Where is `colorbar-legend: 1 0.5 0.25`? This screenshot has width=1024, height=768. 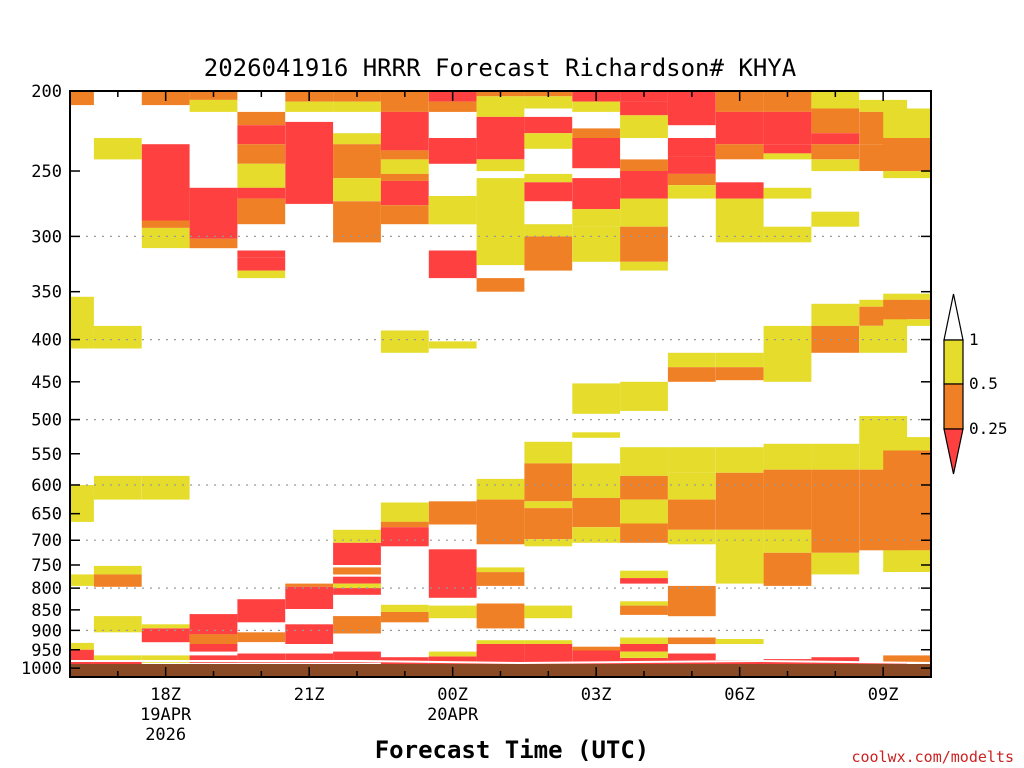 colorbar-legend: 1 0.5 0.25 is located at coordinates (975, 384).